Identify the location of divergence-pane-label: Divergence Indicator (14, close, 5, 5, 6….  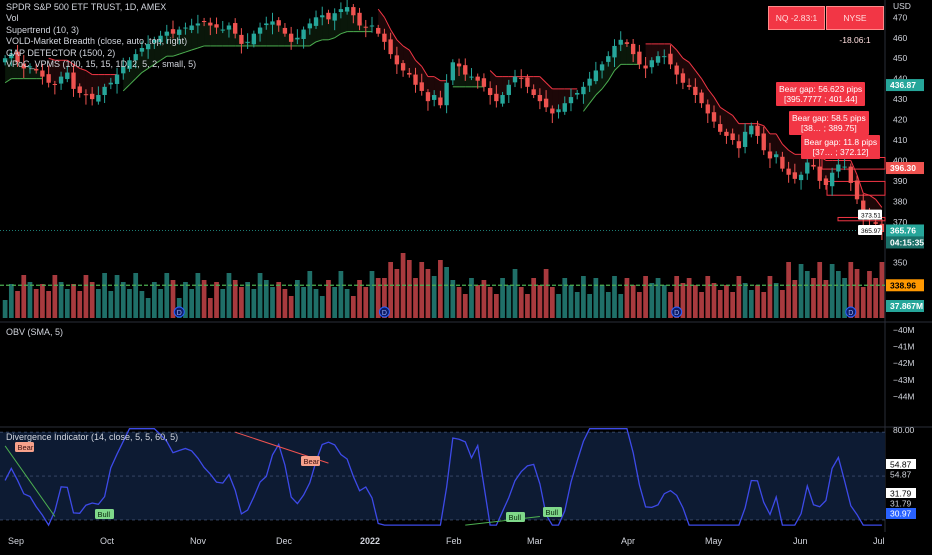
(92, 437).